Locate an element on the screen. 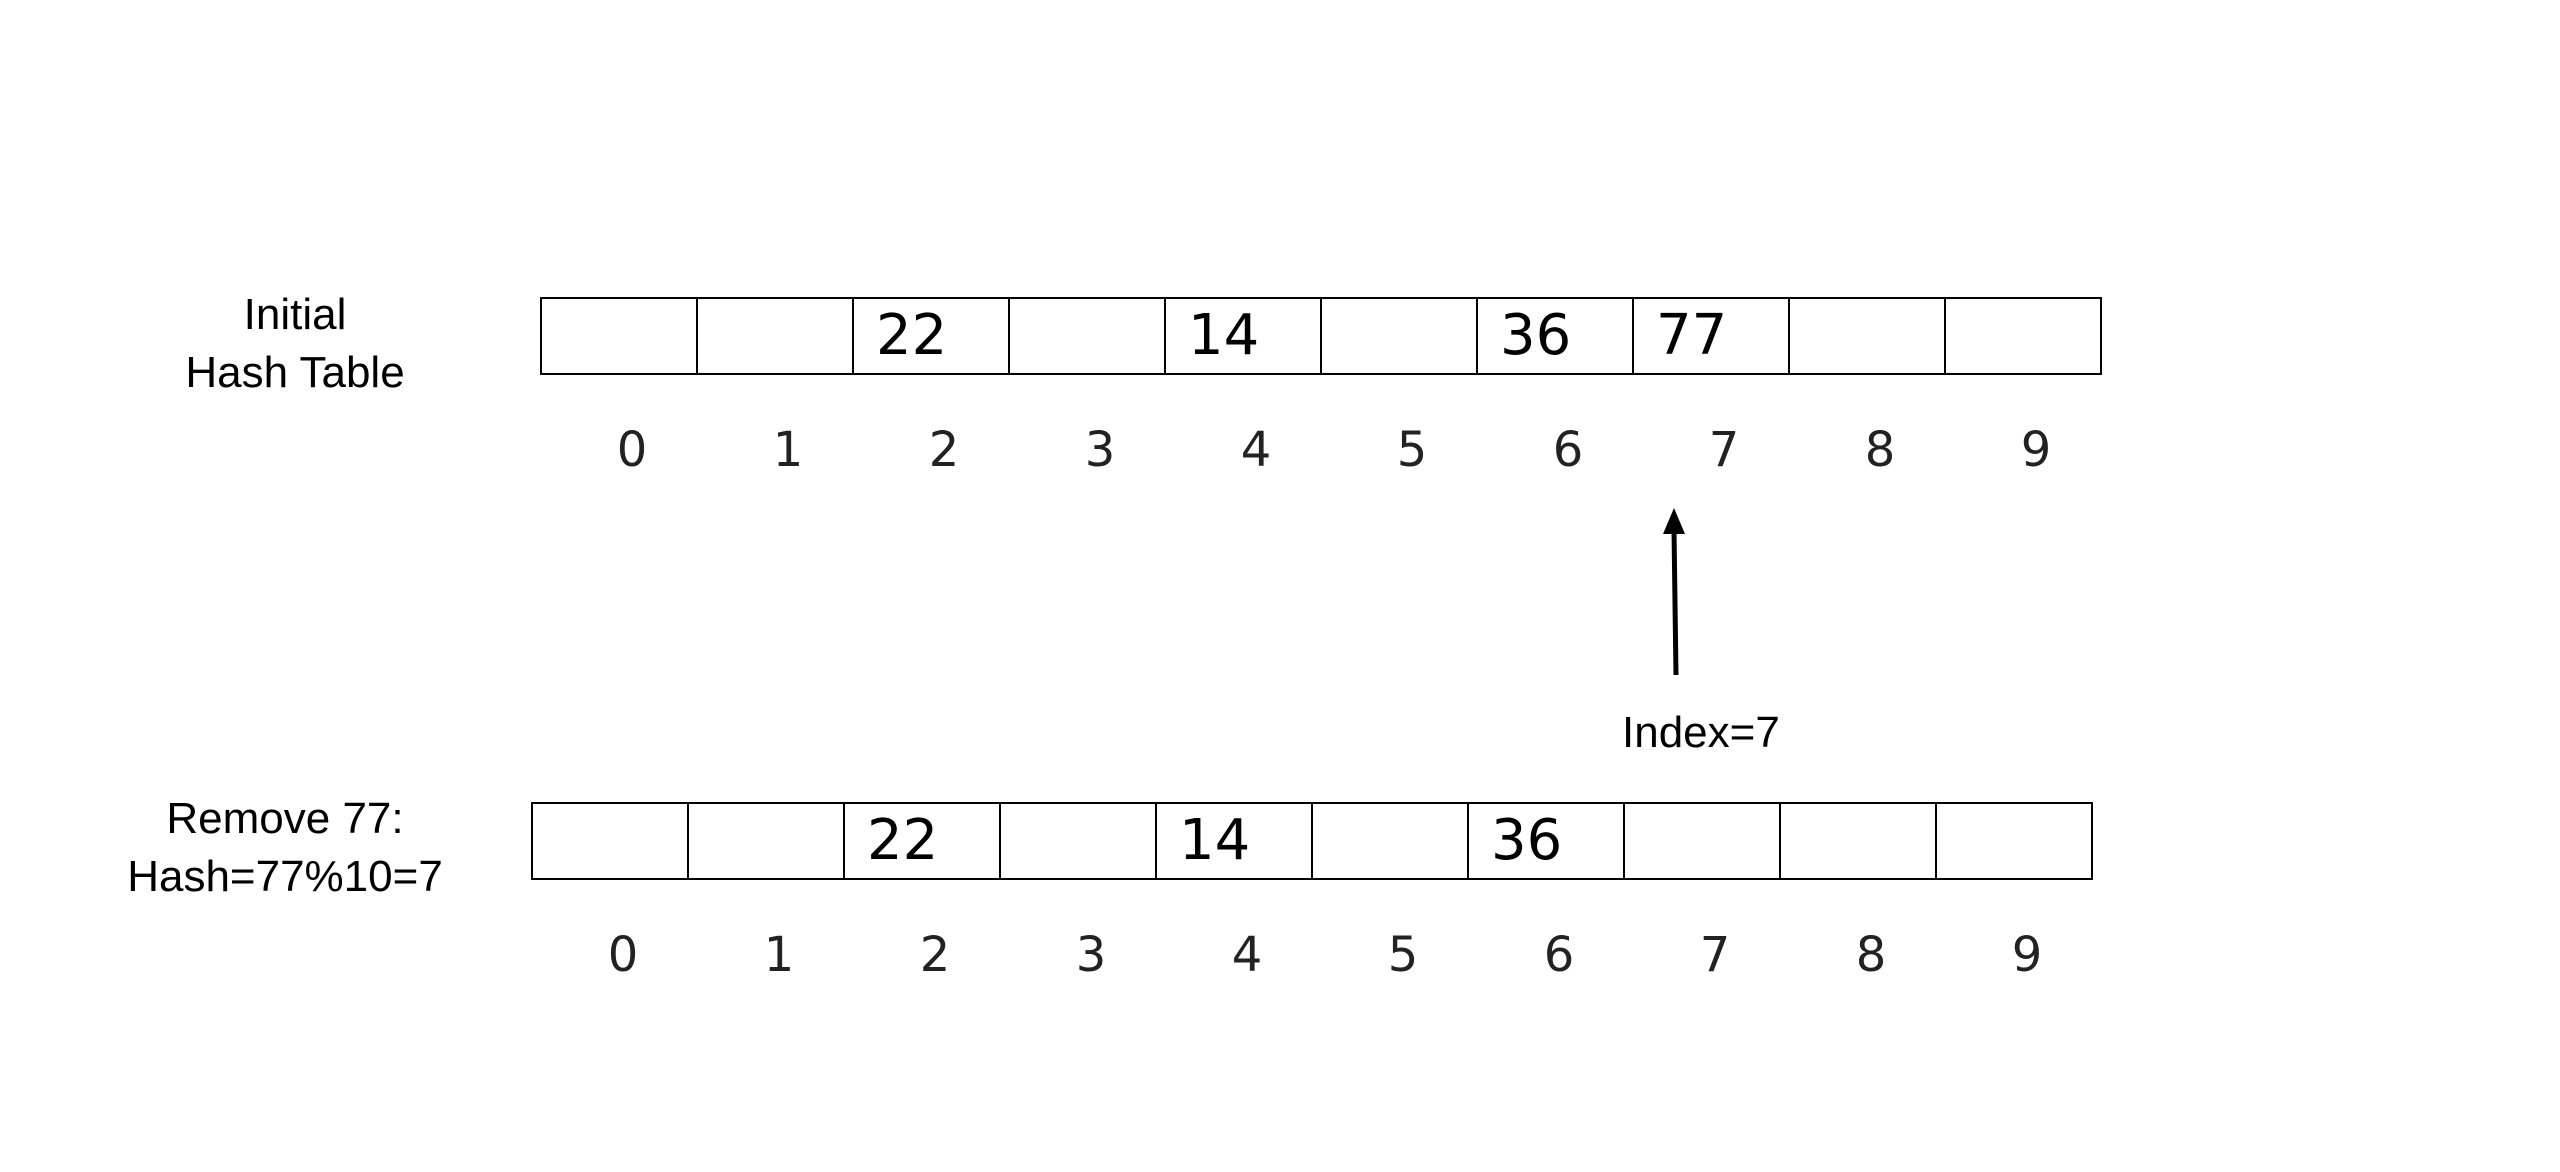 Image resolution: width=2560 pixels, height=1172 pixels. initial-index-2: 2 is located at coordinates (944, 450).